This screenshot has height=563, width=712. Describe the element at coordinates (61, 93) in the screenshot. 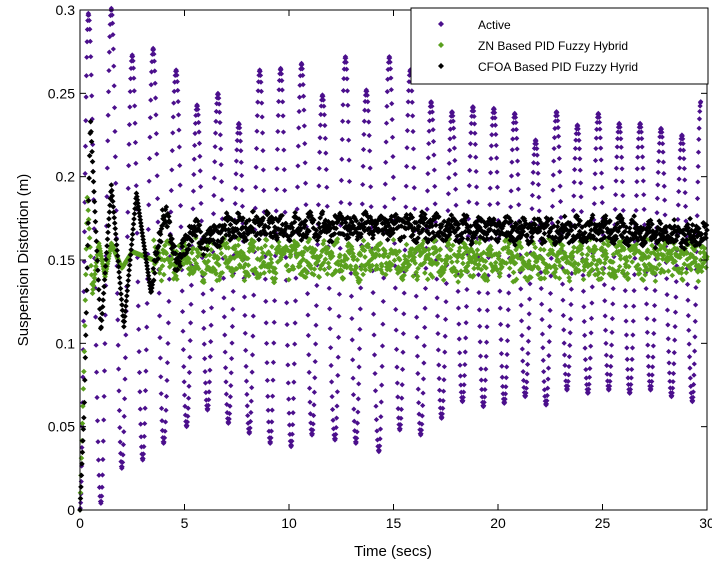

I see `y-tick-label: 0.25` at that location.